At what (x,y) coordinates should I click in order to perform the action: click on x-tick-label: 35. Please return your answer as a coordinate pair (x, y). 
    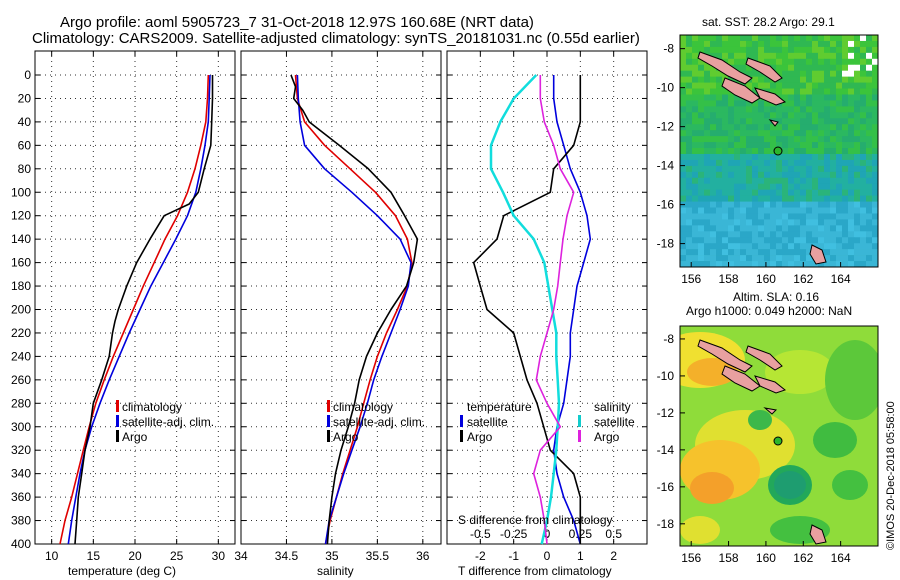
    Looking at the image, I should click on (332, 556).